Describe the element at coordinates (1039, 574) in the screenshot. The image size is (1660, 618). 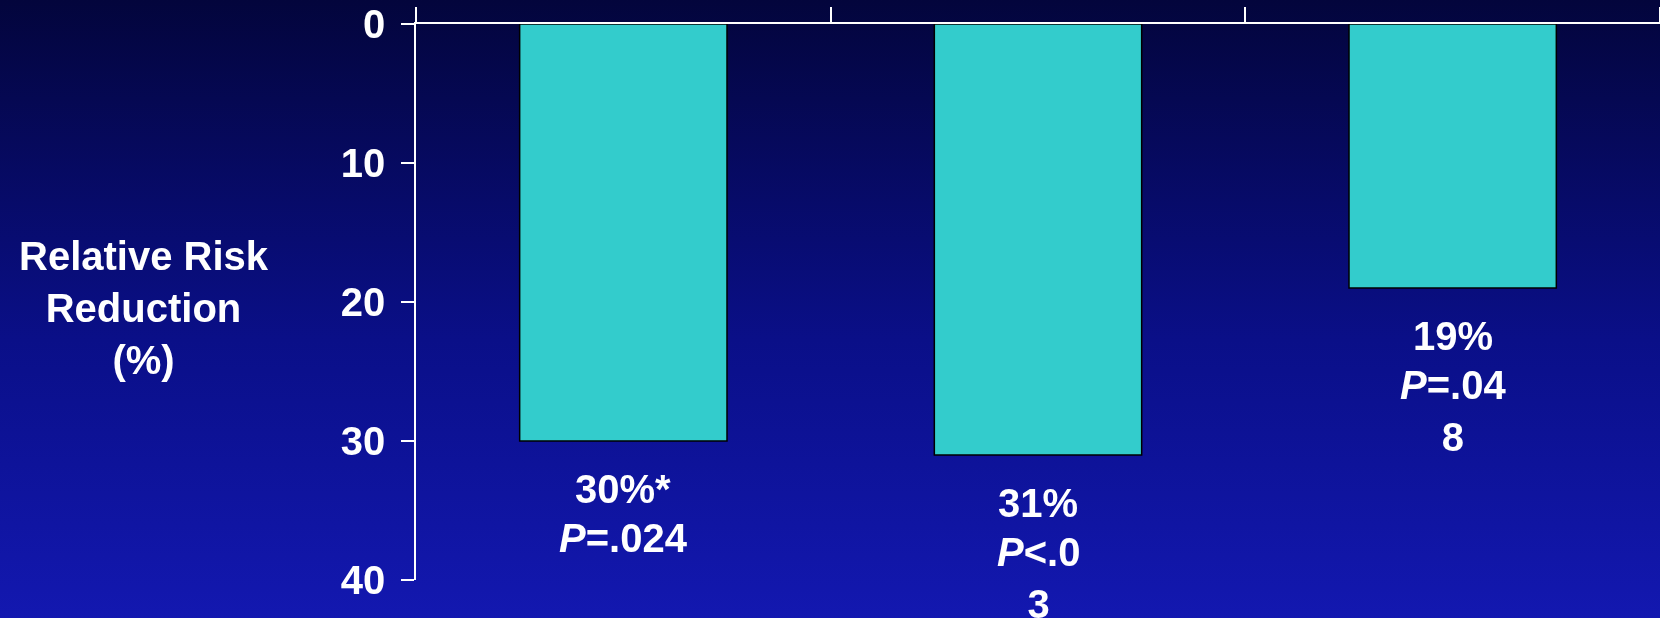
I see `annotation: P<.0 3` at that location.